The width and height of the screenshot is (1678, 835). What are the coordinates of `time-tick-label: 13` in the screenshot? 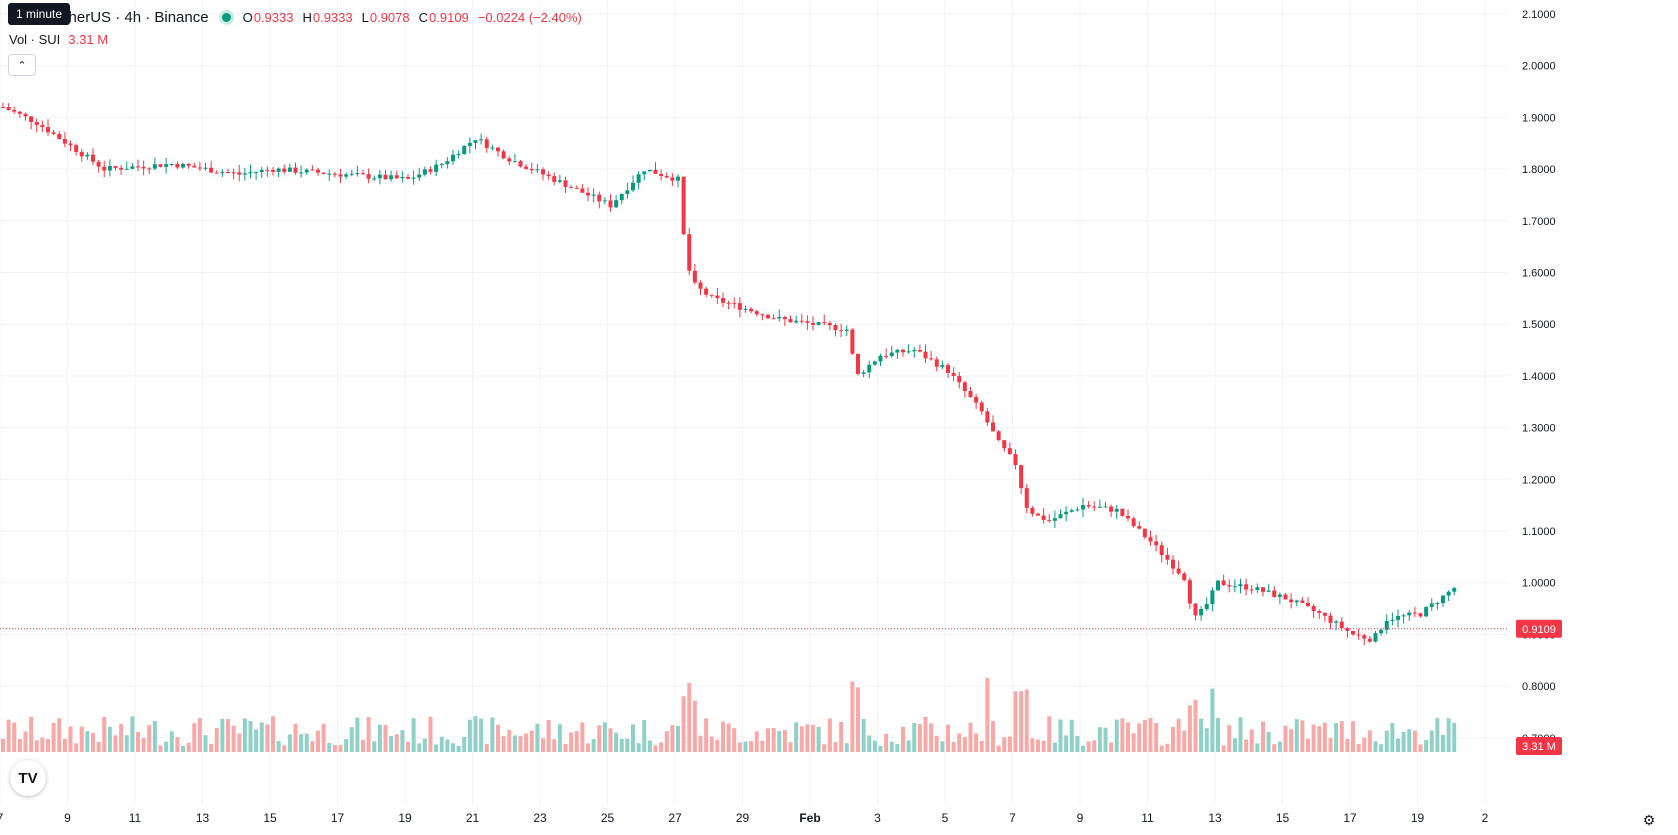 It's located at (1215, 818).